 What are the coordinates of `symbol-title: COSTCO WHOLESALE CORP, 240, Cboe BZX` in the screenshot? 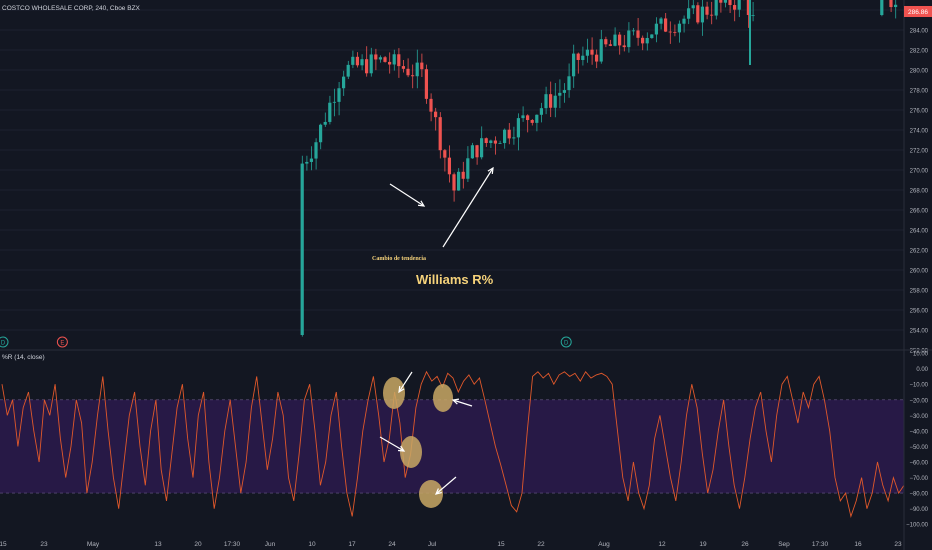 It's located at (71, 8).